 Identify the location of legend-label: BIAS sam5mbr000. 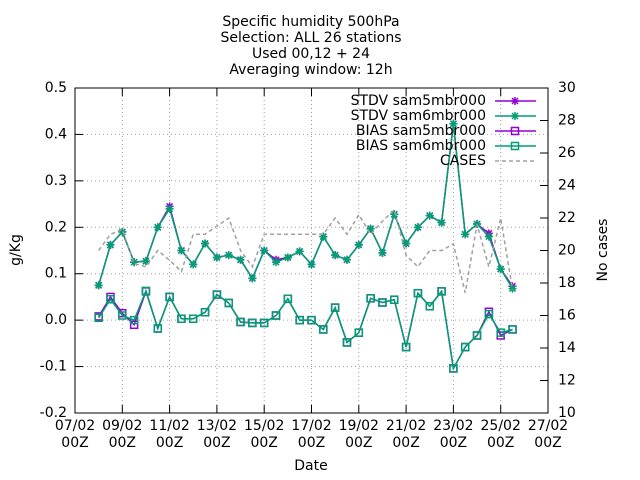
(421, 131).